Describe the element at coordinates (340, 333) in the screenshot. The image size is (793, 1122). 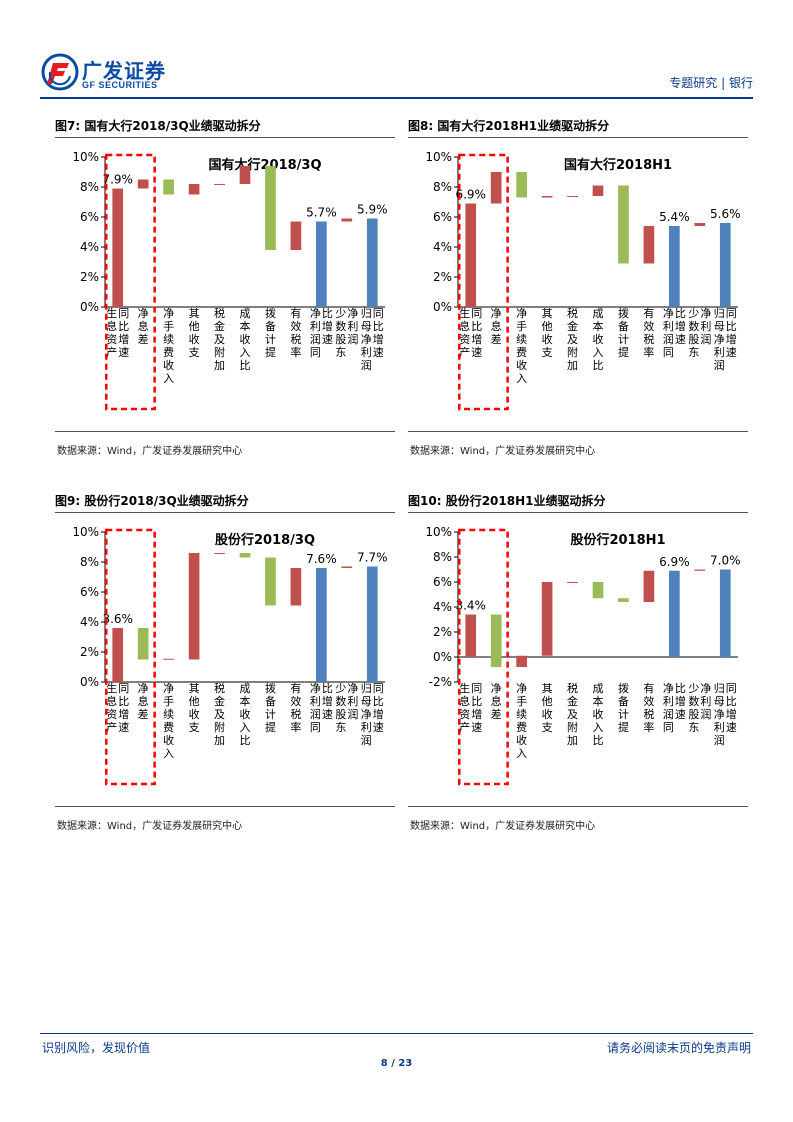
I see `category-label: 少数股东` at that location.